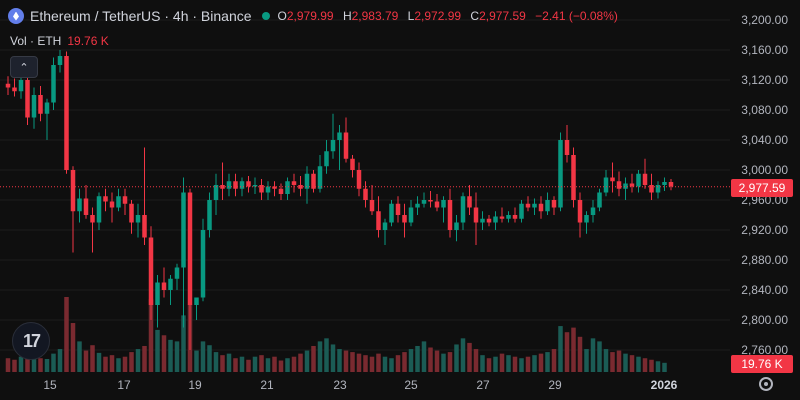 Image resolution: width=800 pixels, height=400 pixels. What do you see at coordinates (764, 290) in the screenshot?
I see `price-axis-label: 2,840.00` at bounding box center [764, 290].